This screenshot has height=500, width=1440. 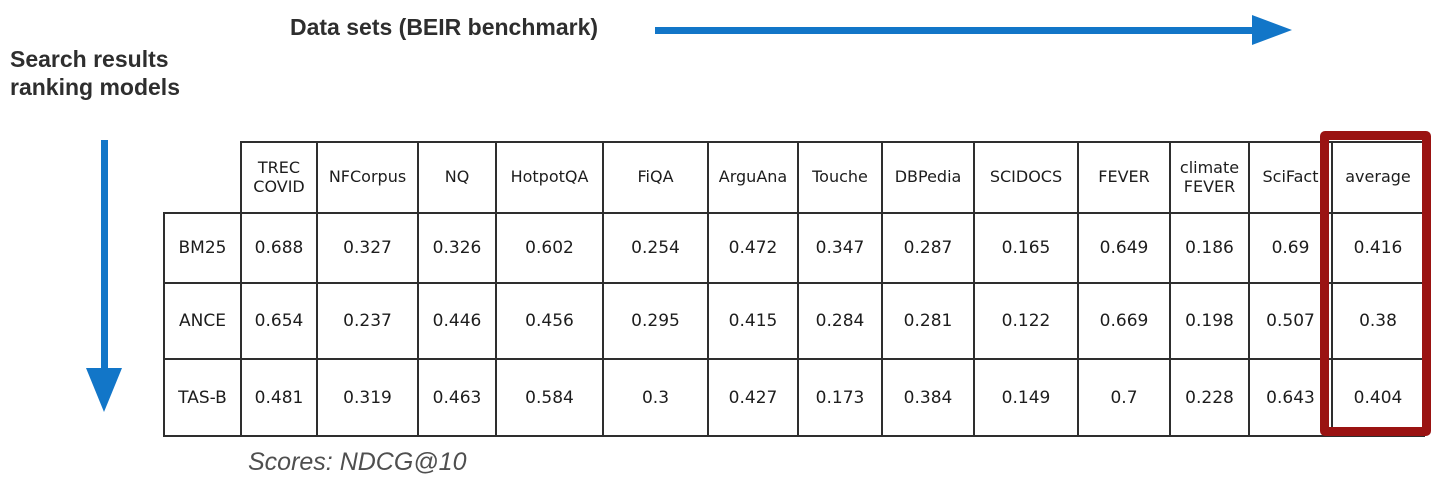 What do you see at coordinates (367, 397) in the screenshot?
I see `score-cell: 0.319` at bounding box center [367, 397].